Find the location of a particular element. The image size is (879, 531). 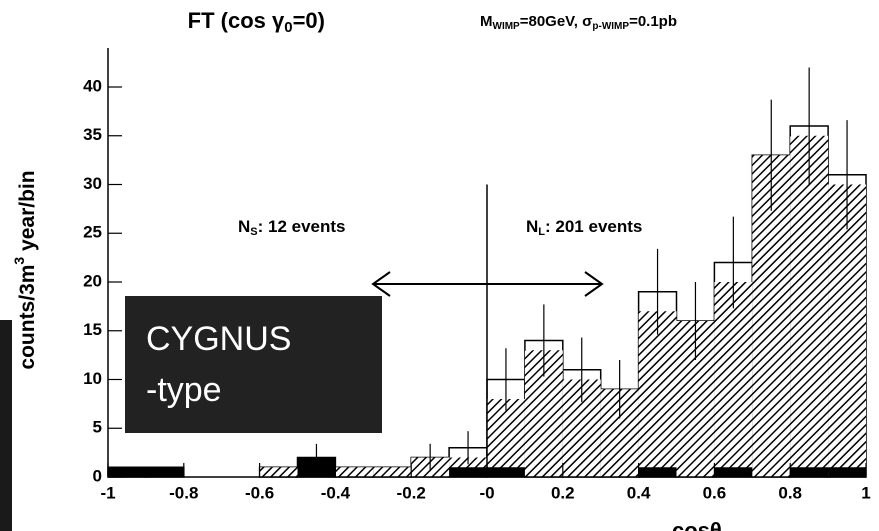

y-tick-label: 20 is located at coordinates (92, 280).